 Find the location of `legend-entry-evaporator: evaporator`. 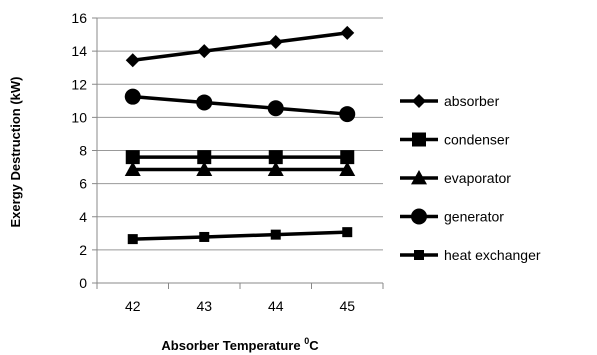

legend-entry-evaporator: evaporator is located at coordinates (455, 178).